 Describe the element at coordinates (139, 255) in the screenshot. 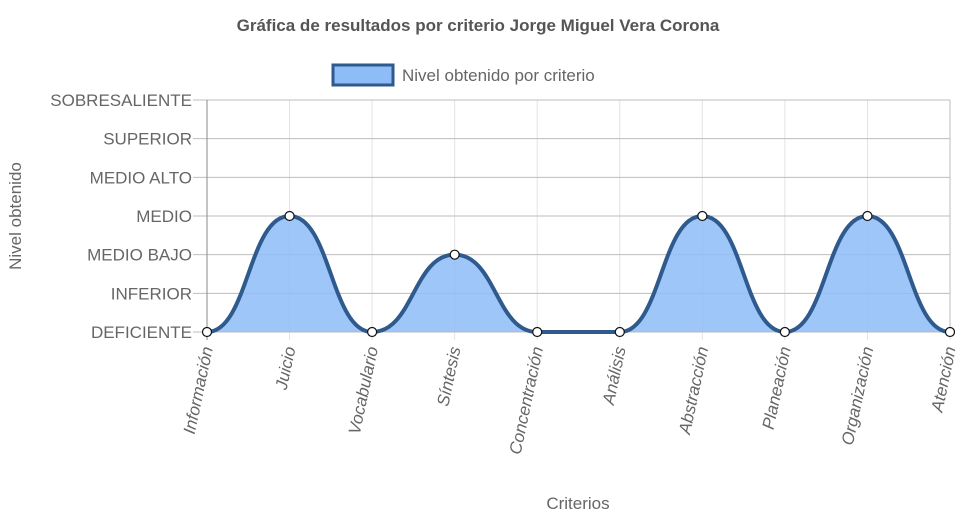

I see `y-tick-label: MEDIO BAJO` at that location.